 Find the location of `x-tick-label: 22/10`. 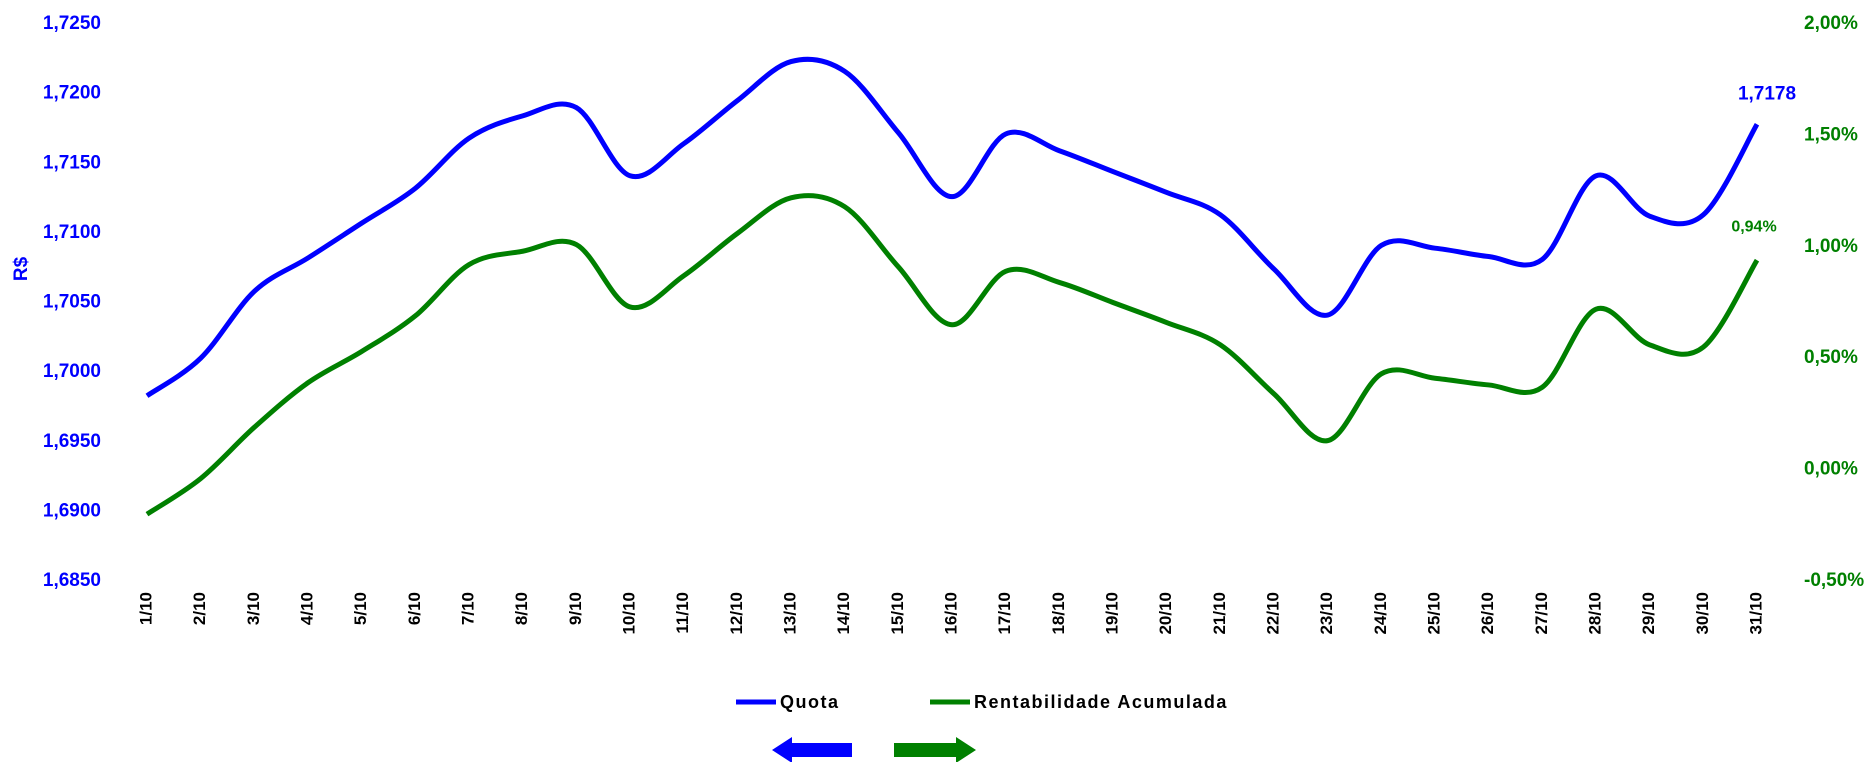

x-tick-label: 22/10 is located at coordinates (1272, 613).